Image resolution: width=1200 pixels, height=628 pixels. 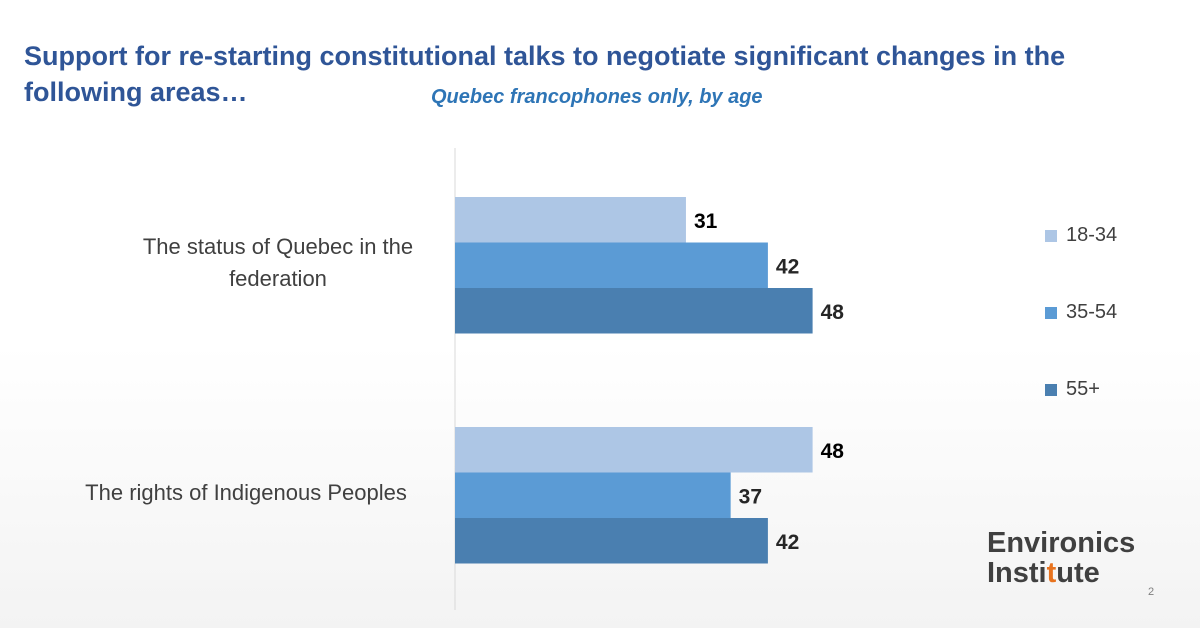 What do you see at coordinates (246, 492) in the screenshot?
I see `category-label-indigenous-rights: The rights of Indigenous Peoples` at bounding box center [246, 492].